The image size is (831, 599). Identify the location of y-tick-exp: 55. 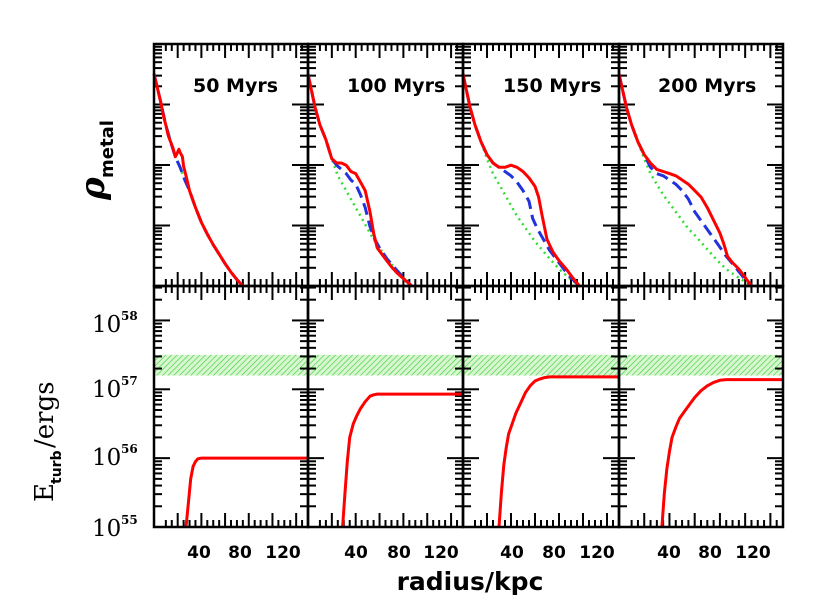
(129, 520).